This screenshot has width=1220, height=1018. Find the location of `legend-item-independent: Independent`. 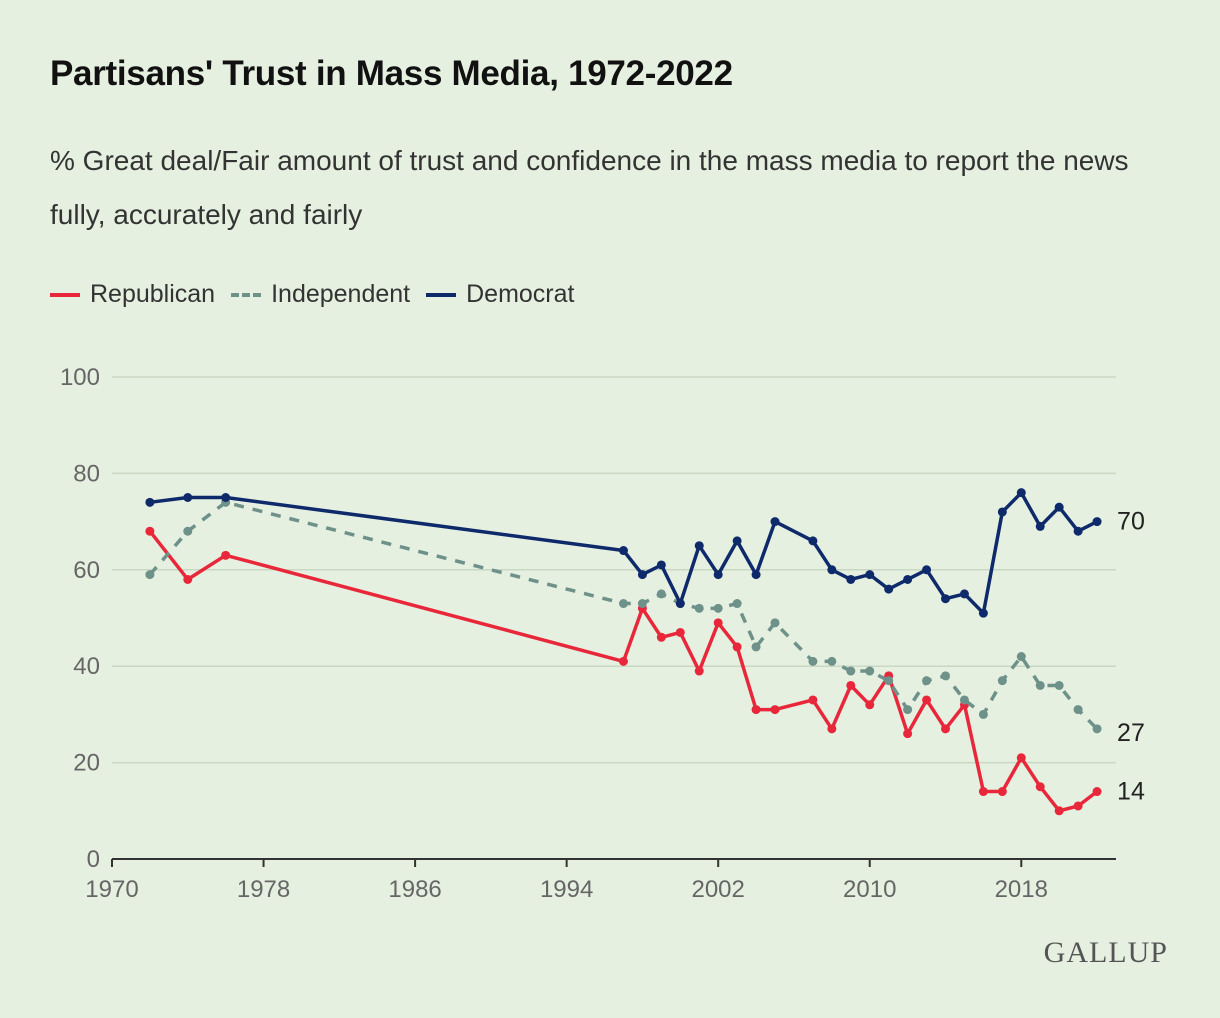

legend-item-independent: Independent is located at coordinates (320, 294).